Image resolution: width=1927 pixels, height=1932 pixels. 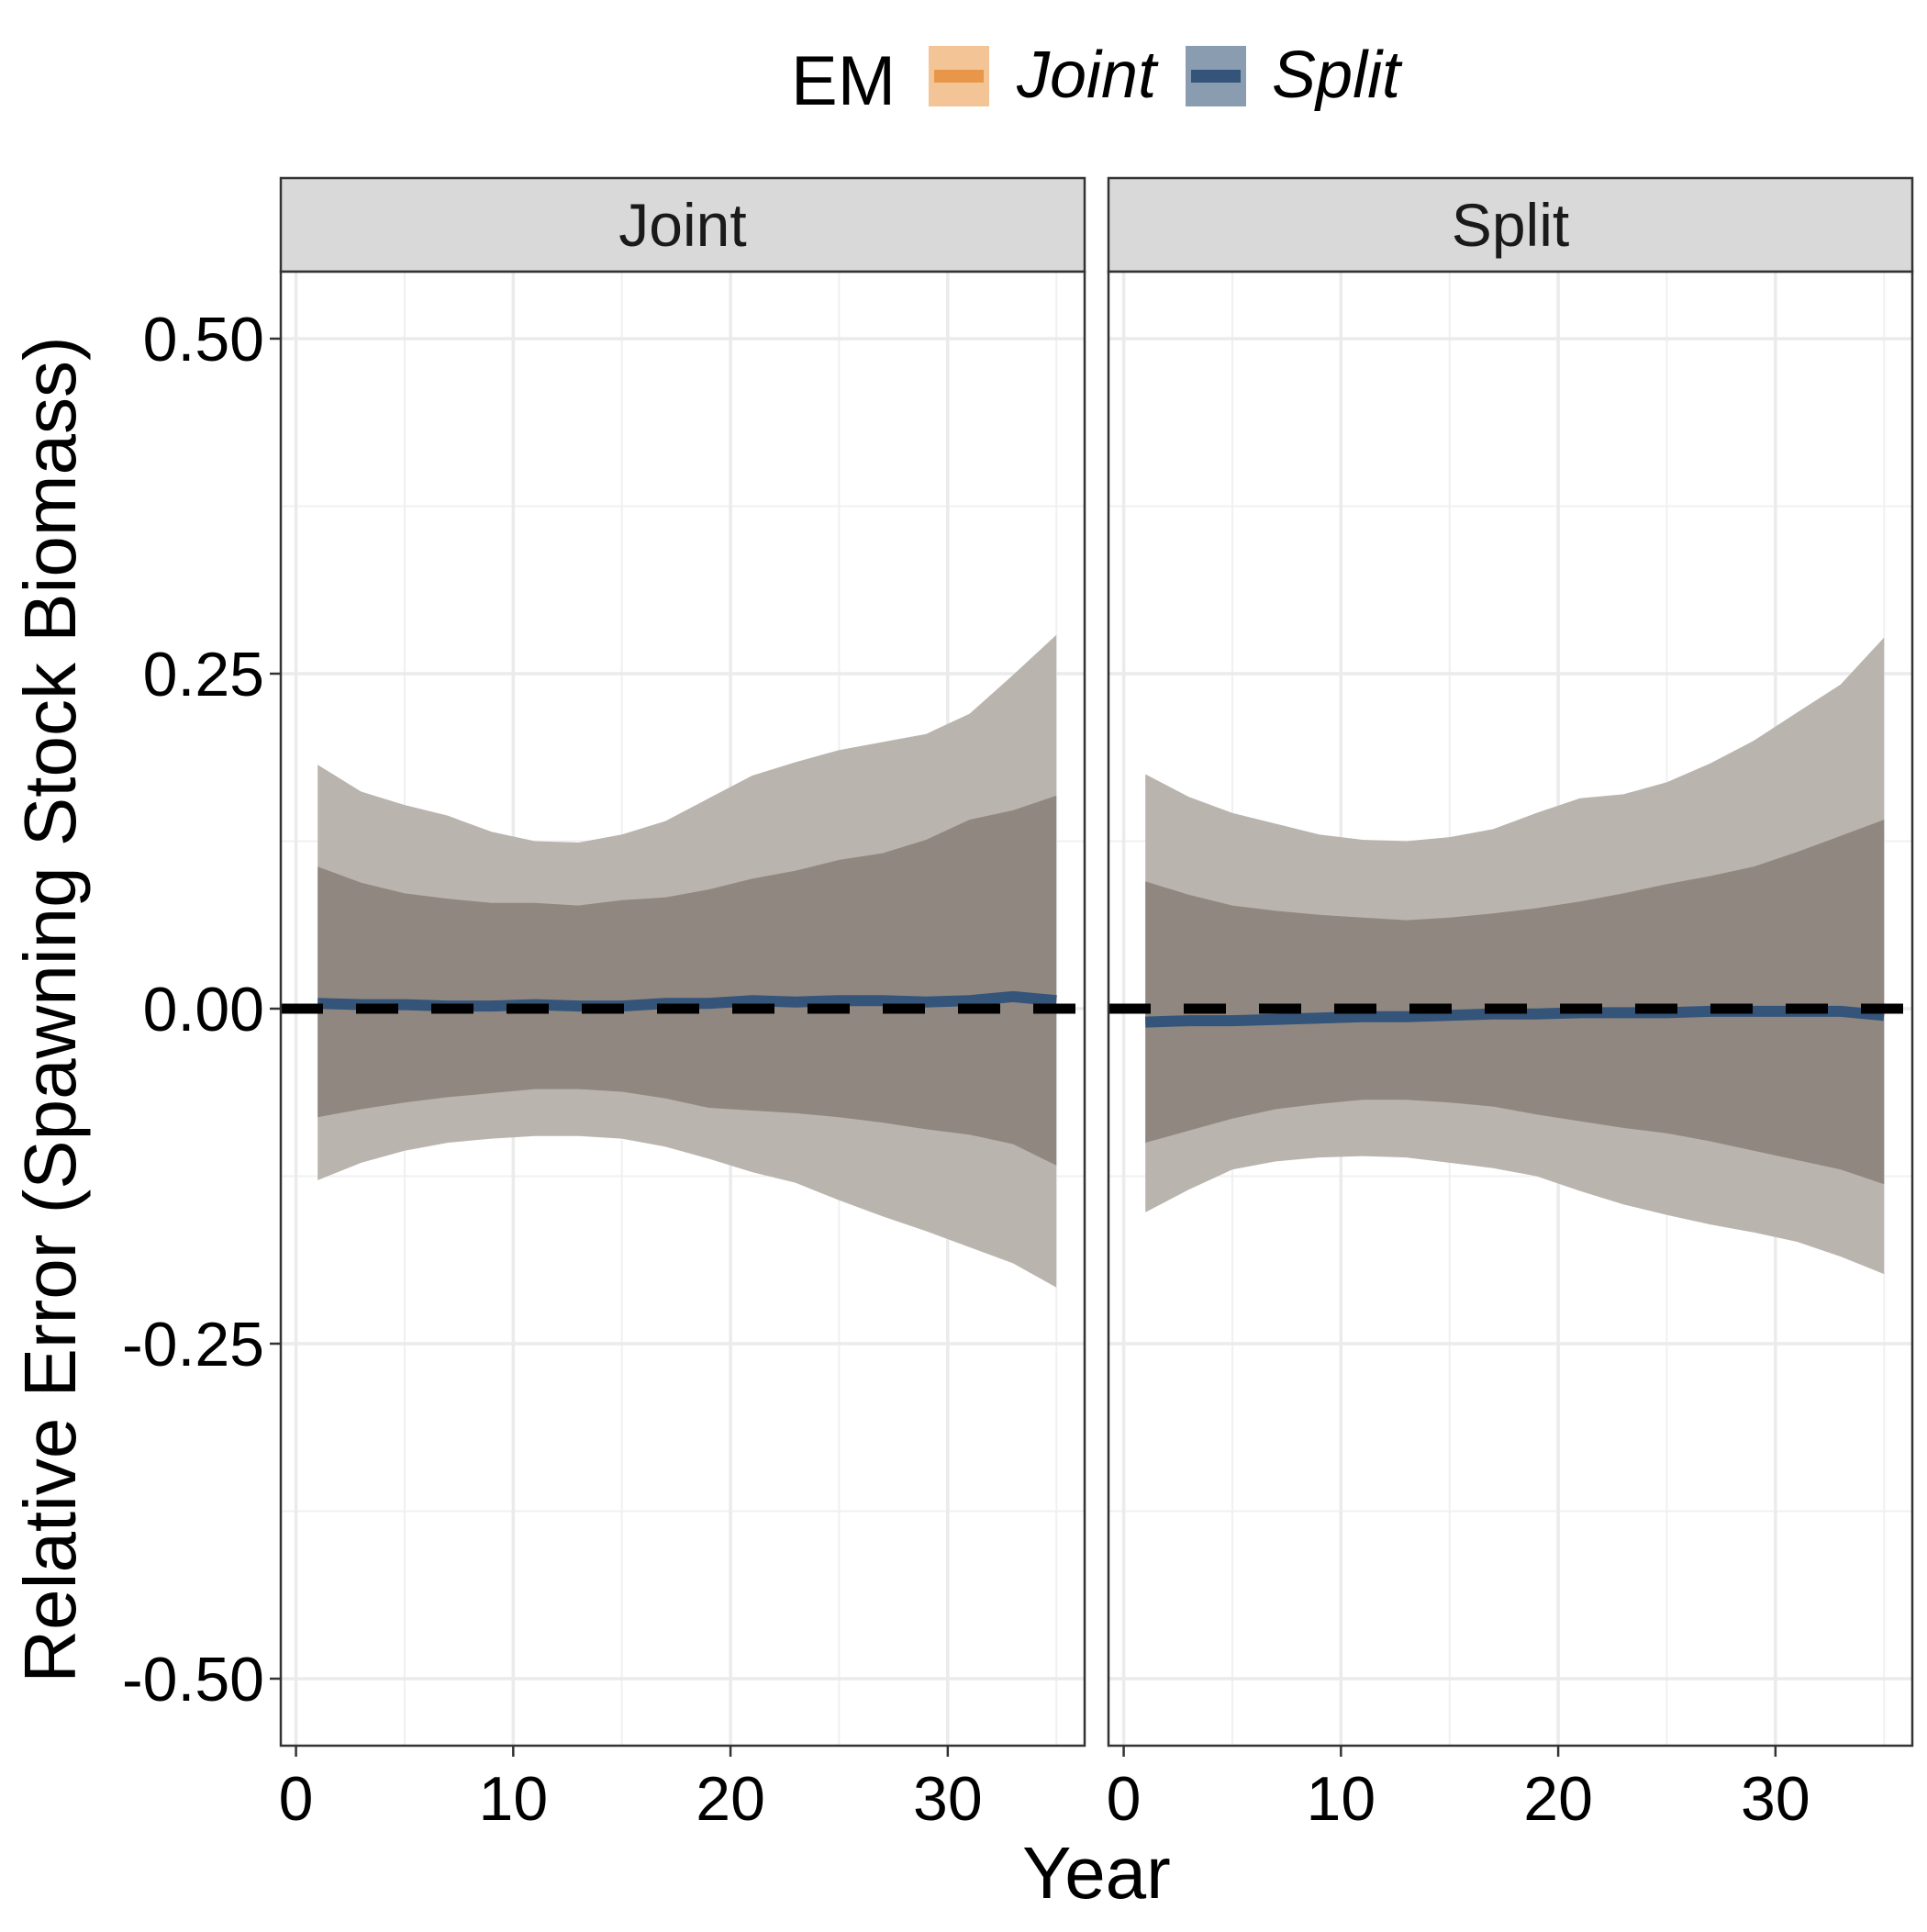 What do you see at coordinates (1515, 1016) in the screenshot?
I see `panel-split-median-line-split` at bounding box center [1515, 1016].